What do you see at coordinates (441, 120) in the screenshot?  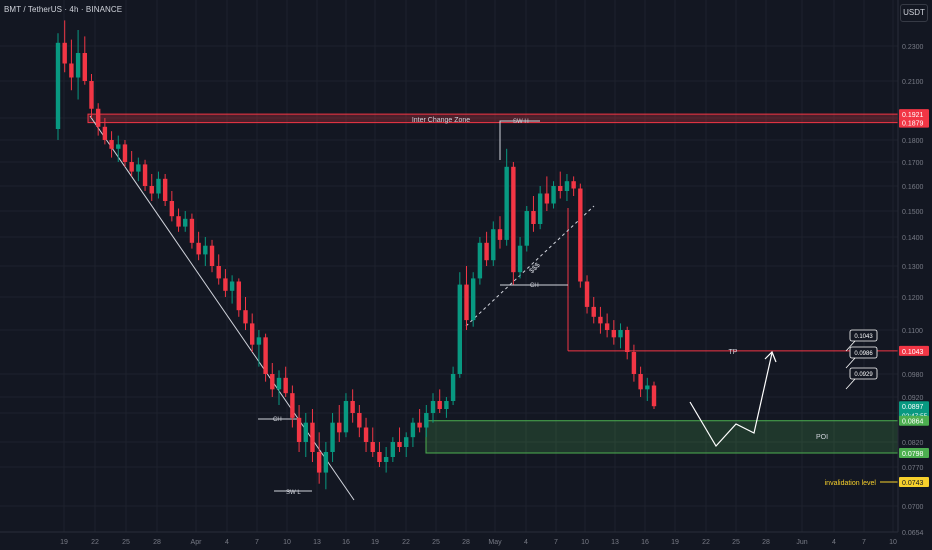 I see `inter-change-zone-label: Inter Change Zone` at bounding box center [441, 120].